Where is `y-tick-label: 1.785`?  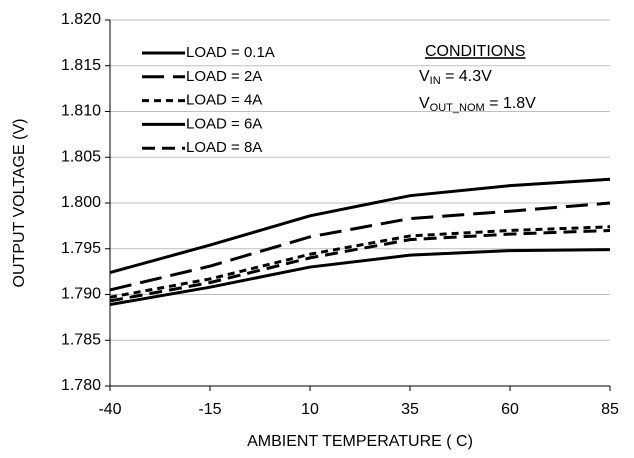
y-tick-label: 1.785 is located at coordinates (81, 339).